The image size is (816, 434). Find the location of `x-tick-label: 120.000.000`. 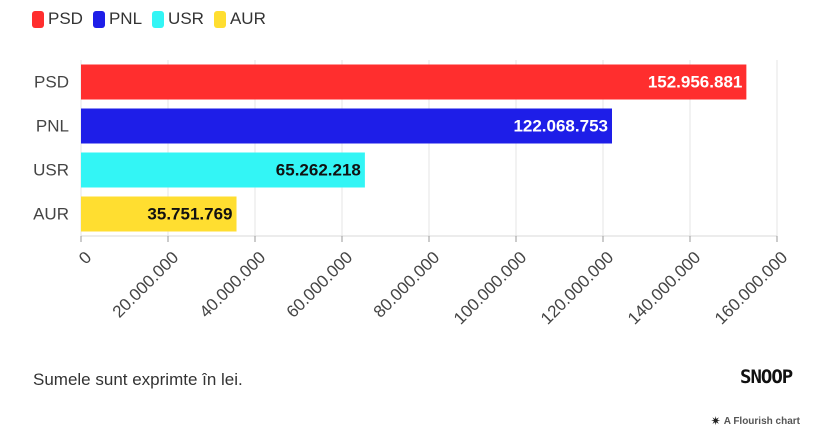

x-tick-label: 120.000.000 is located at coordinates (577, 288).